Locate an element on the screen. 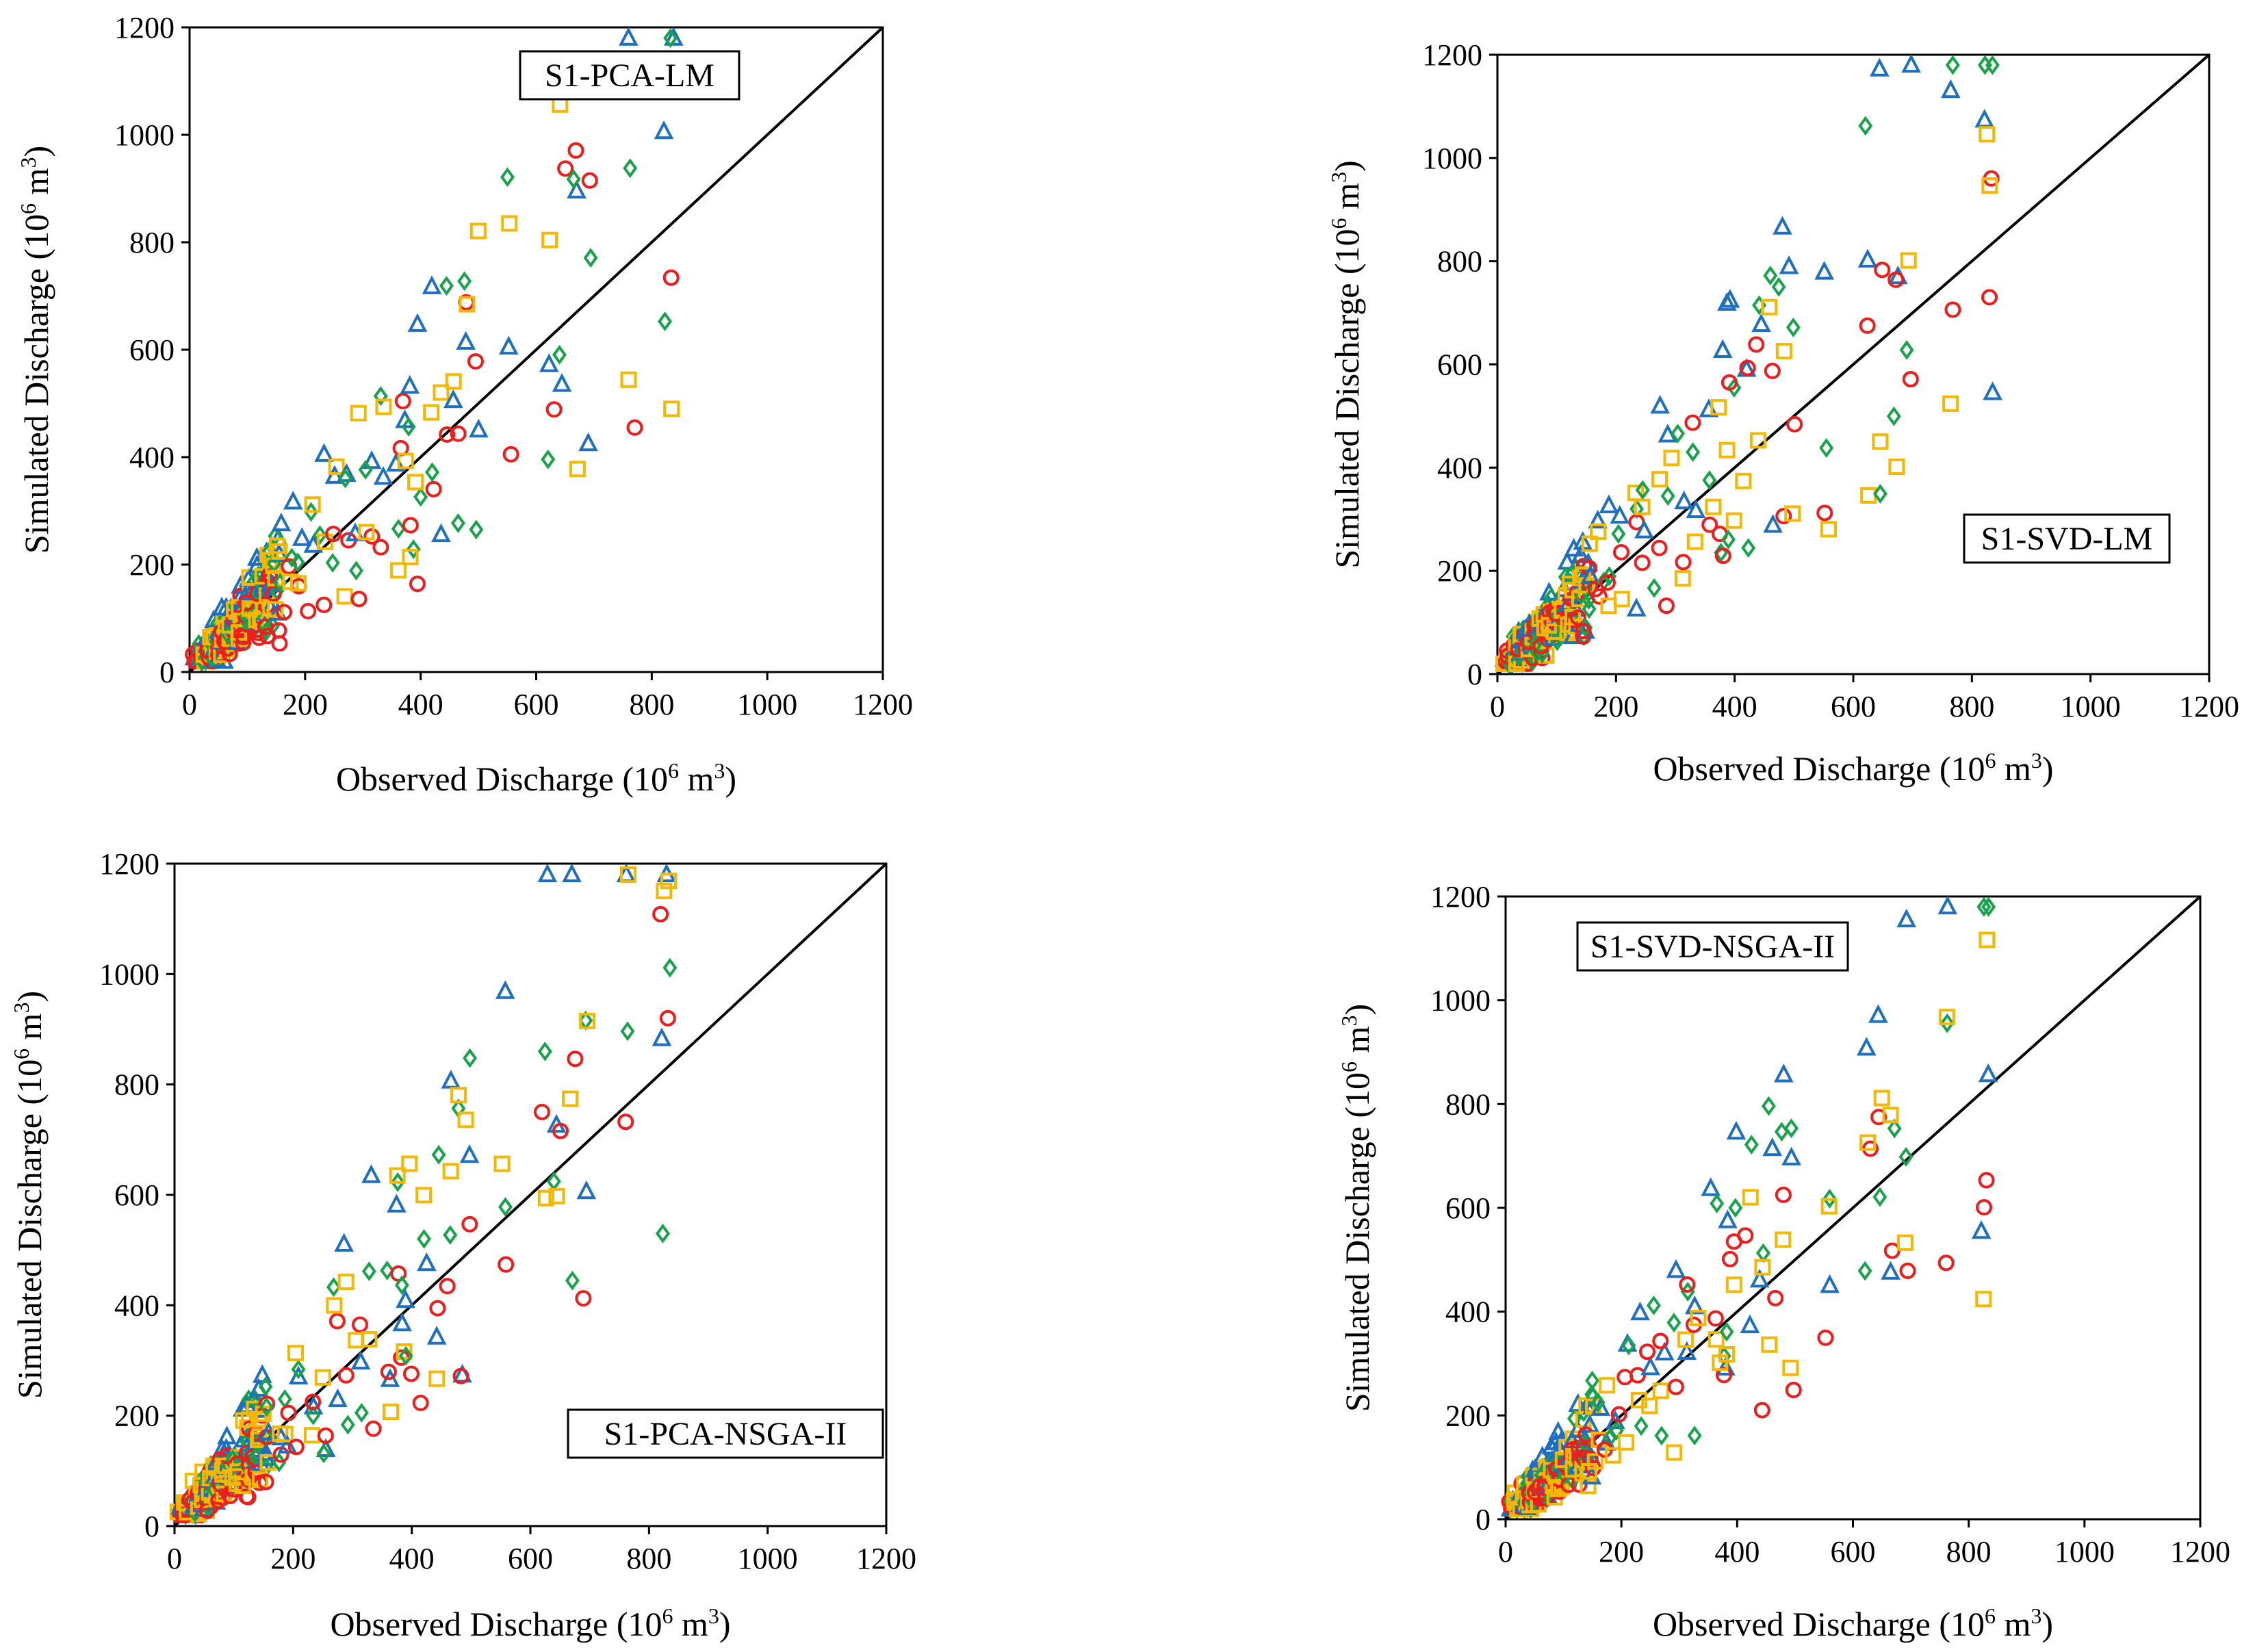  y-tick-label: 200 is located at coordinates (152, 565).